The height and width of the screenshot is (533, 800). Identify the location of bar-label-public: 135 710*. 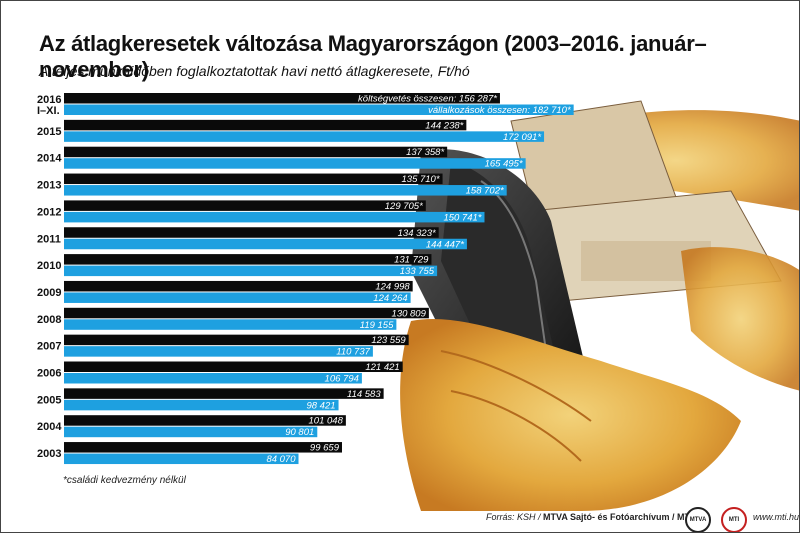
(421, 179).